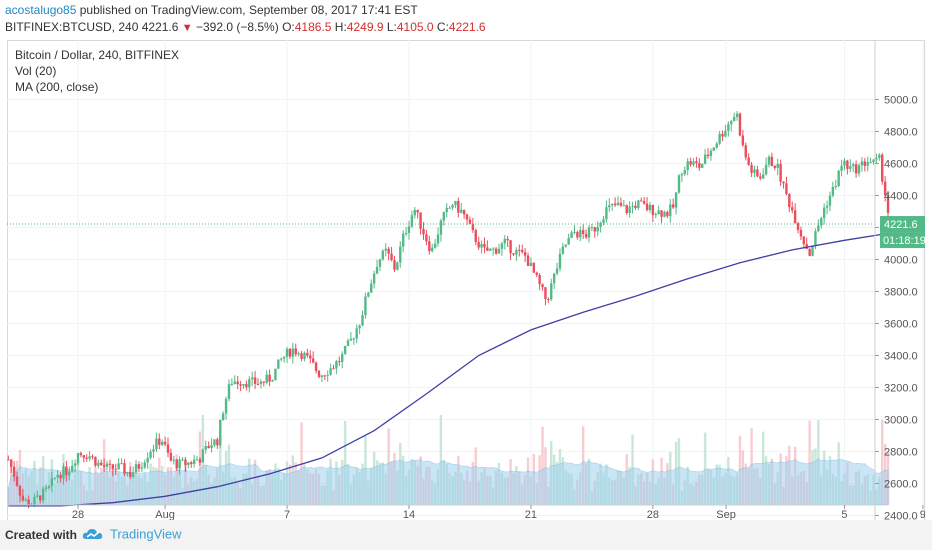 The height and width of the screenshot is (550, 932). Describe the element at coordinates (466, 512) in the screenshot. I see `time-axis: 28 Aug 7 14 21 28 Sep 5 9` at that location.